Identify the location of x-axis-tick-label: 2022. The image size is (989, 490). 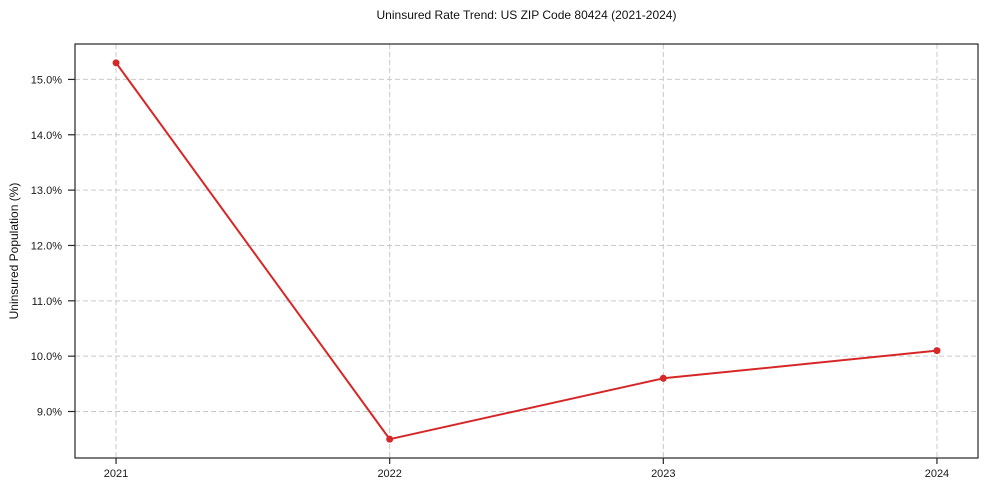
(389, 474).